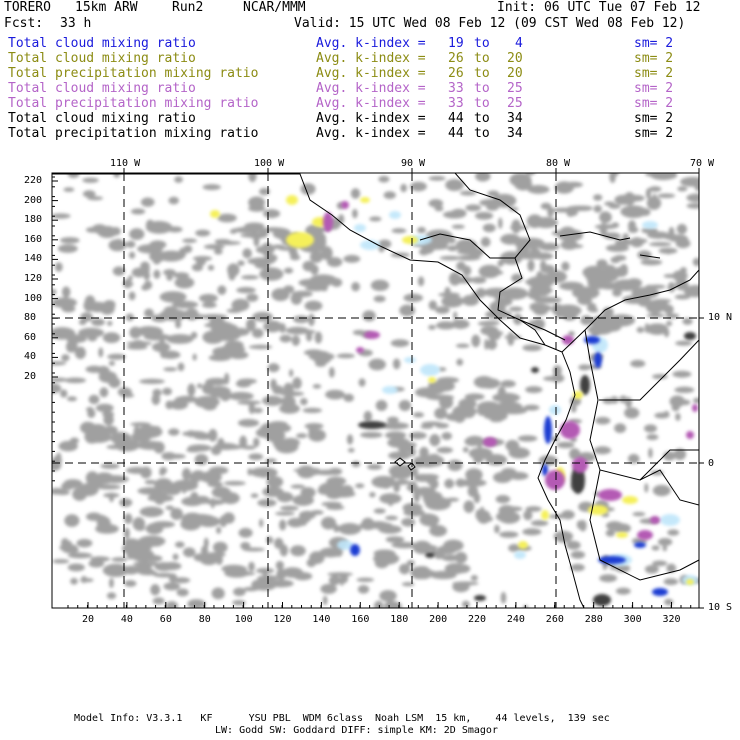 This screenshot has height=740, width=740. What do you see at coordinates (456, 73) in the screenshot?
I see `legend-row-2-from: 26` at bounding box center [456, 73].